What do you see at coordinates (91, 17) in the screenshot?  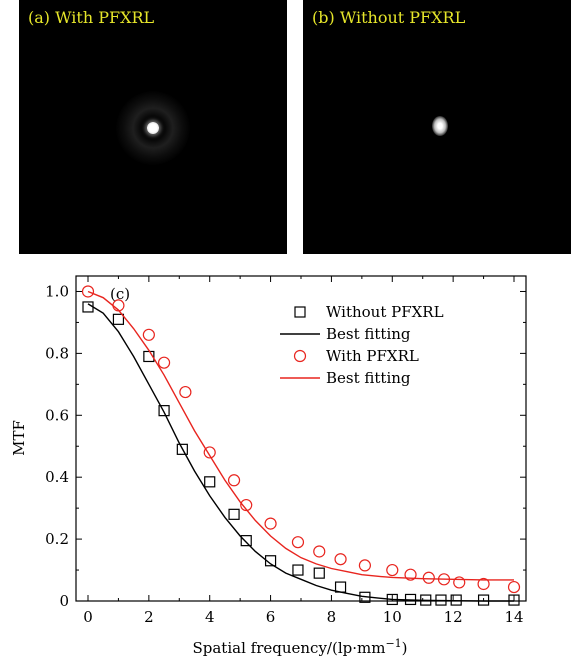 I see `panel-label-a: (a) With PFXRL` at bounding box center [91, 17].